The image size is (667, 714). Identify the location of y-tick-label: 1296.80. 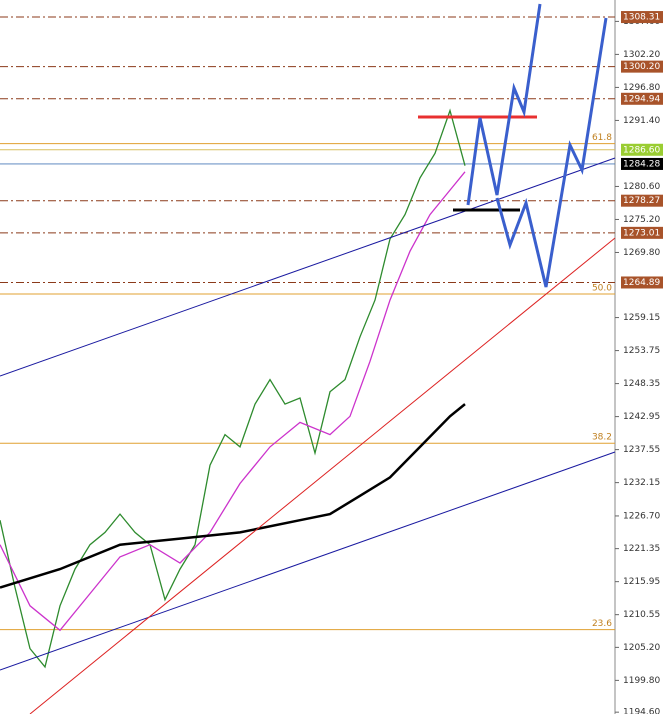
(641, 88).